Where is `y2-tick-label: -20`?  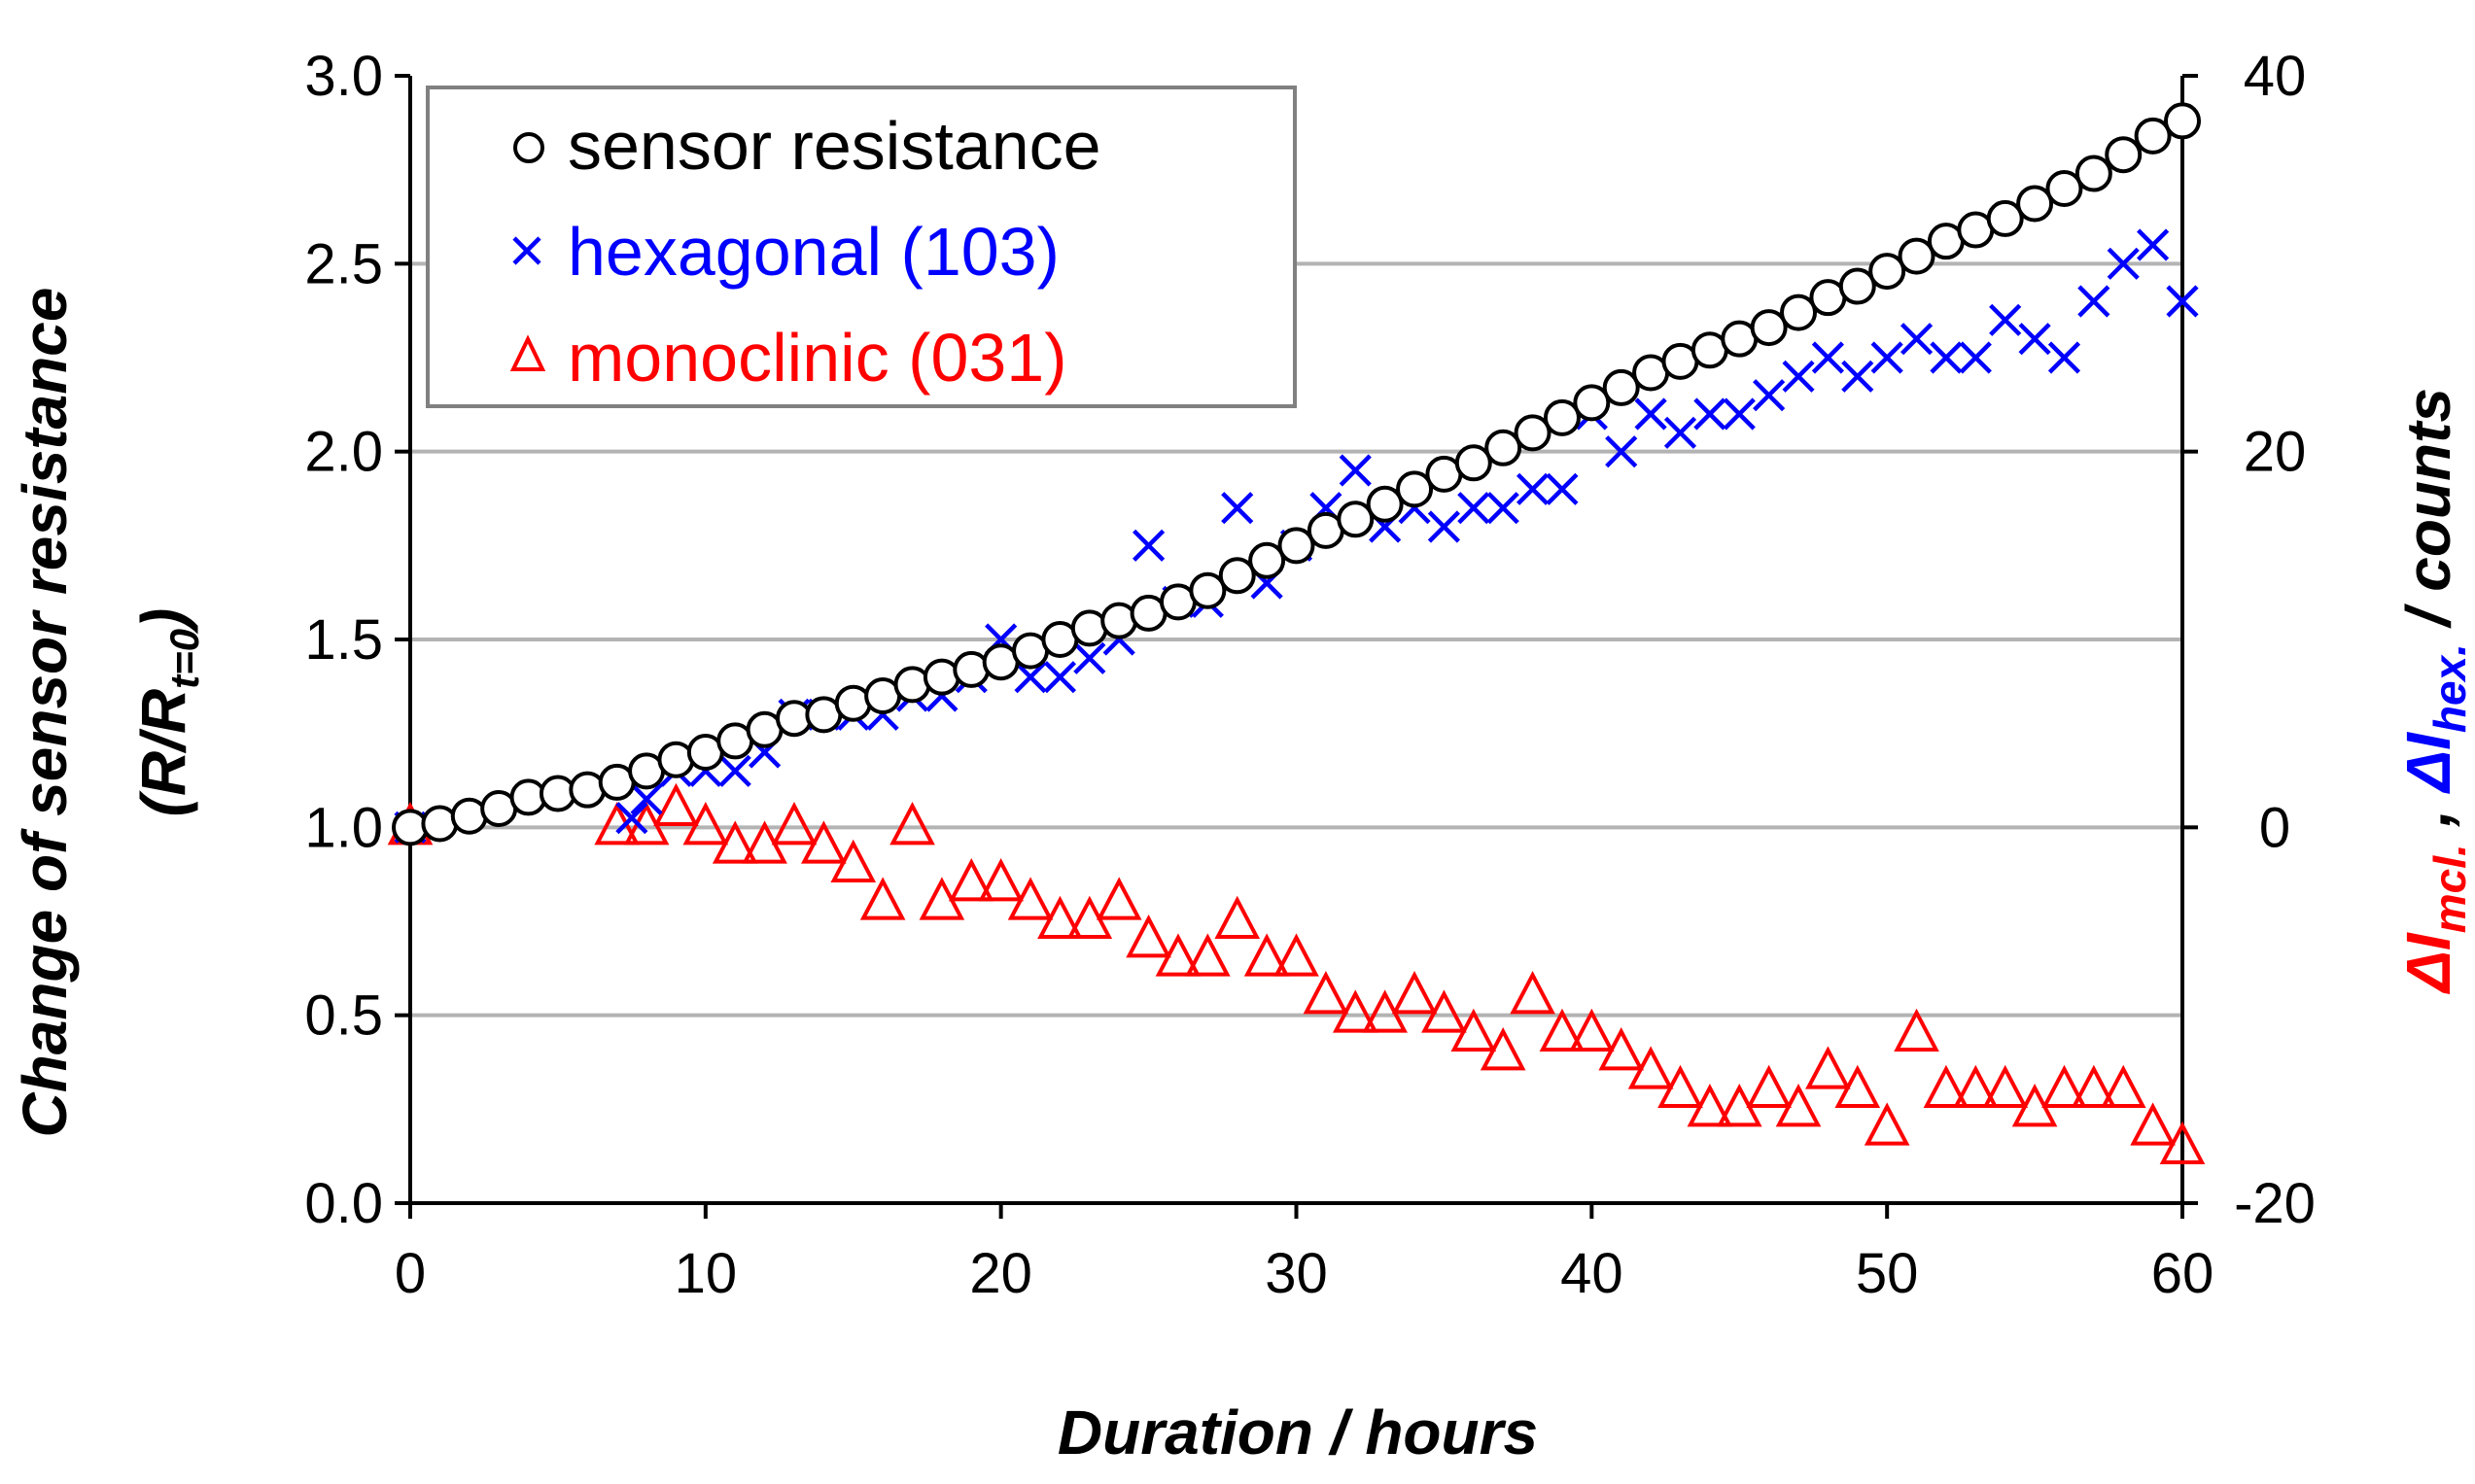
y2-tick-label: -20 is located at coordinates (2275, 1203).